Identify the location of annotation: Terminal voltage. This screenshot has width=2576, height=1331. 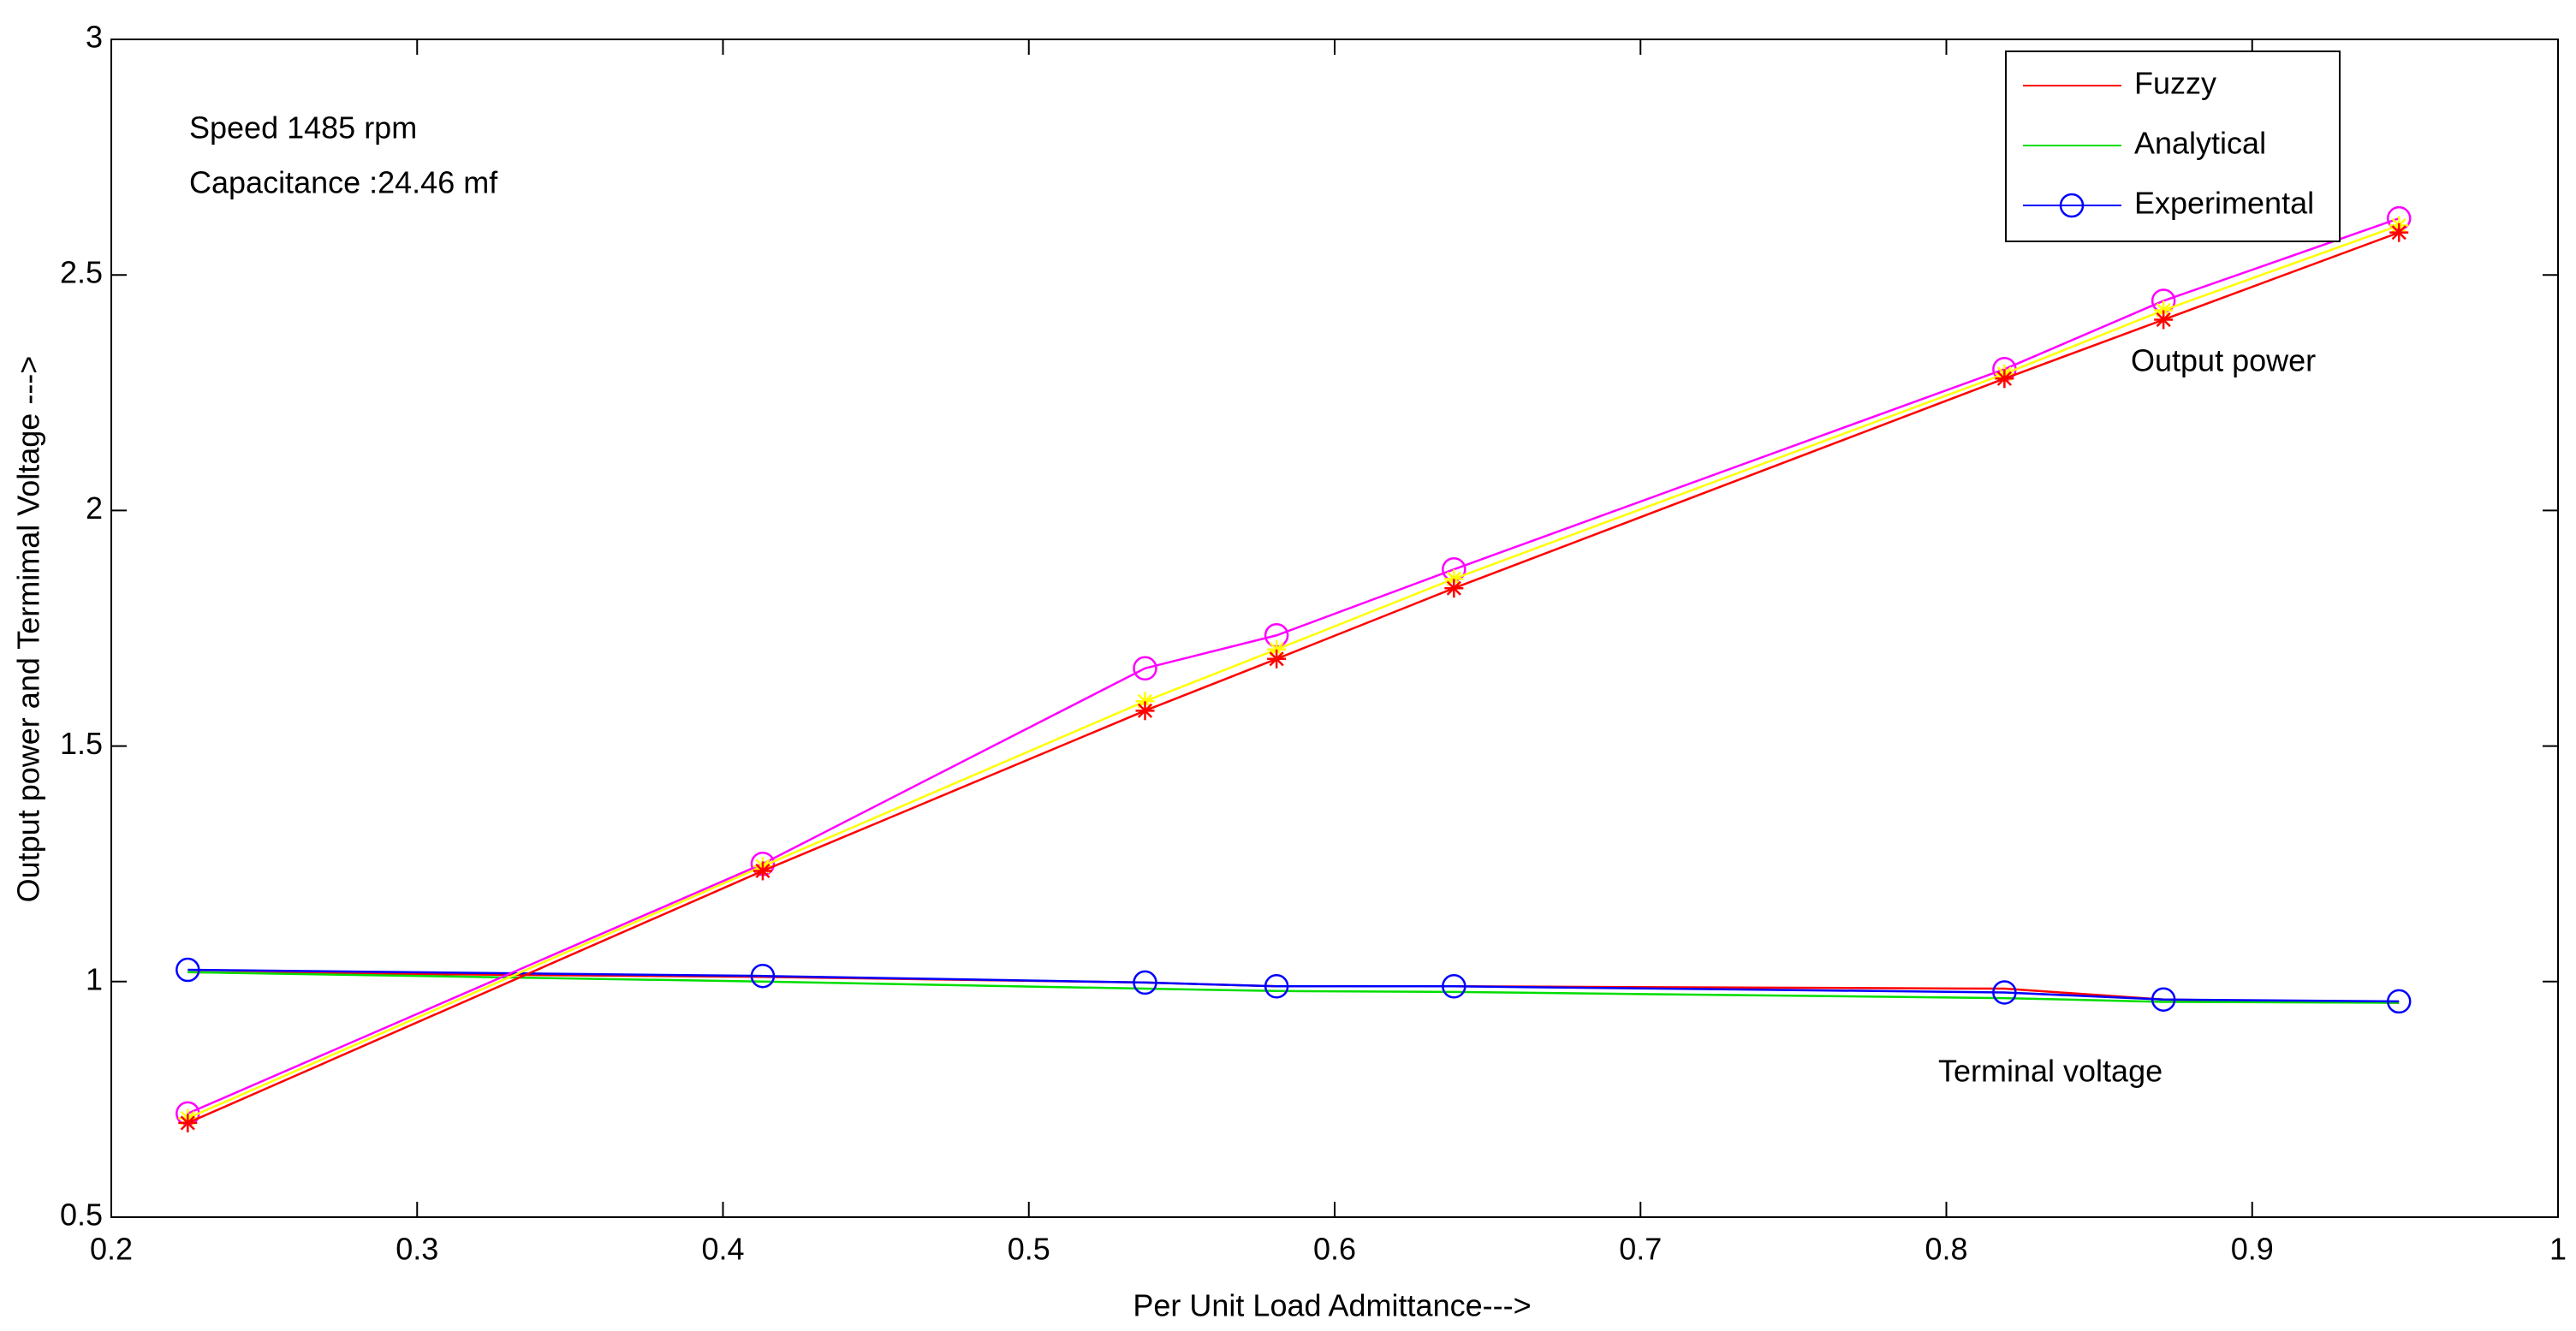
(2051, 1071).